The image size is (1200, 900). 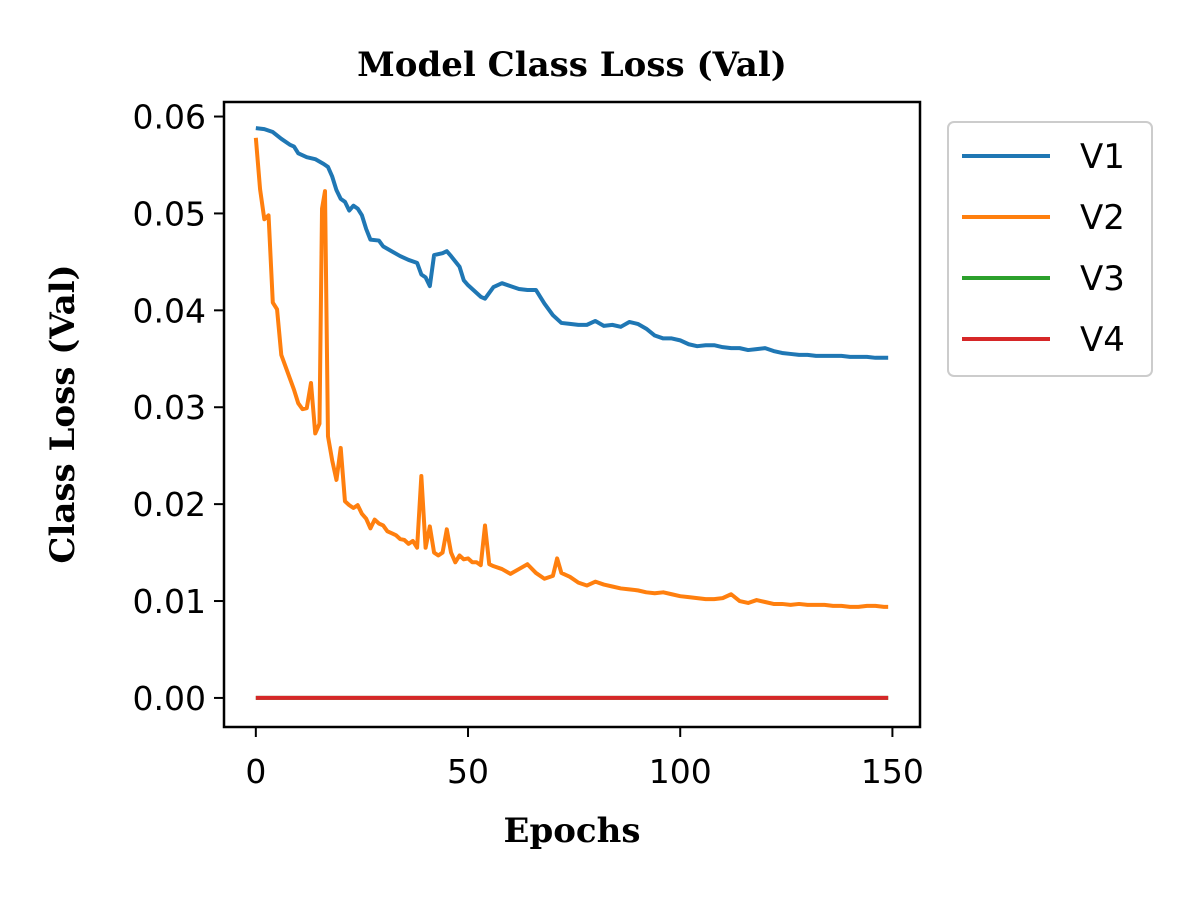 I want to click on y-tick-label: 0.02, so click(x=169, y=504).